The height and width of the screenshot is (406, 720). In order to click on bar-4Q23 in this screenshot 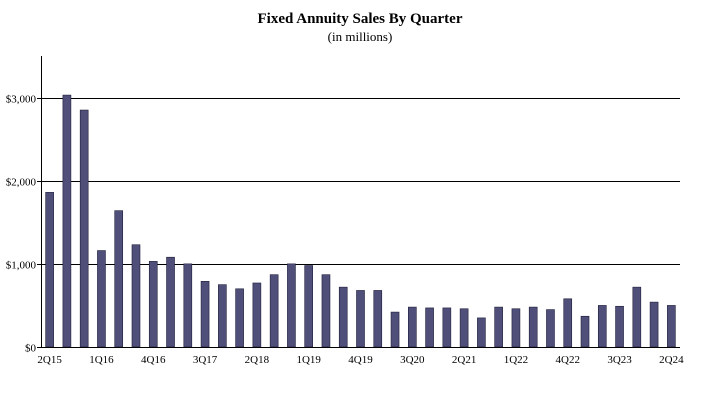, I will do `click(637, 317)`.